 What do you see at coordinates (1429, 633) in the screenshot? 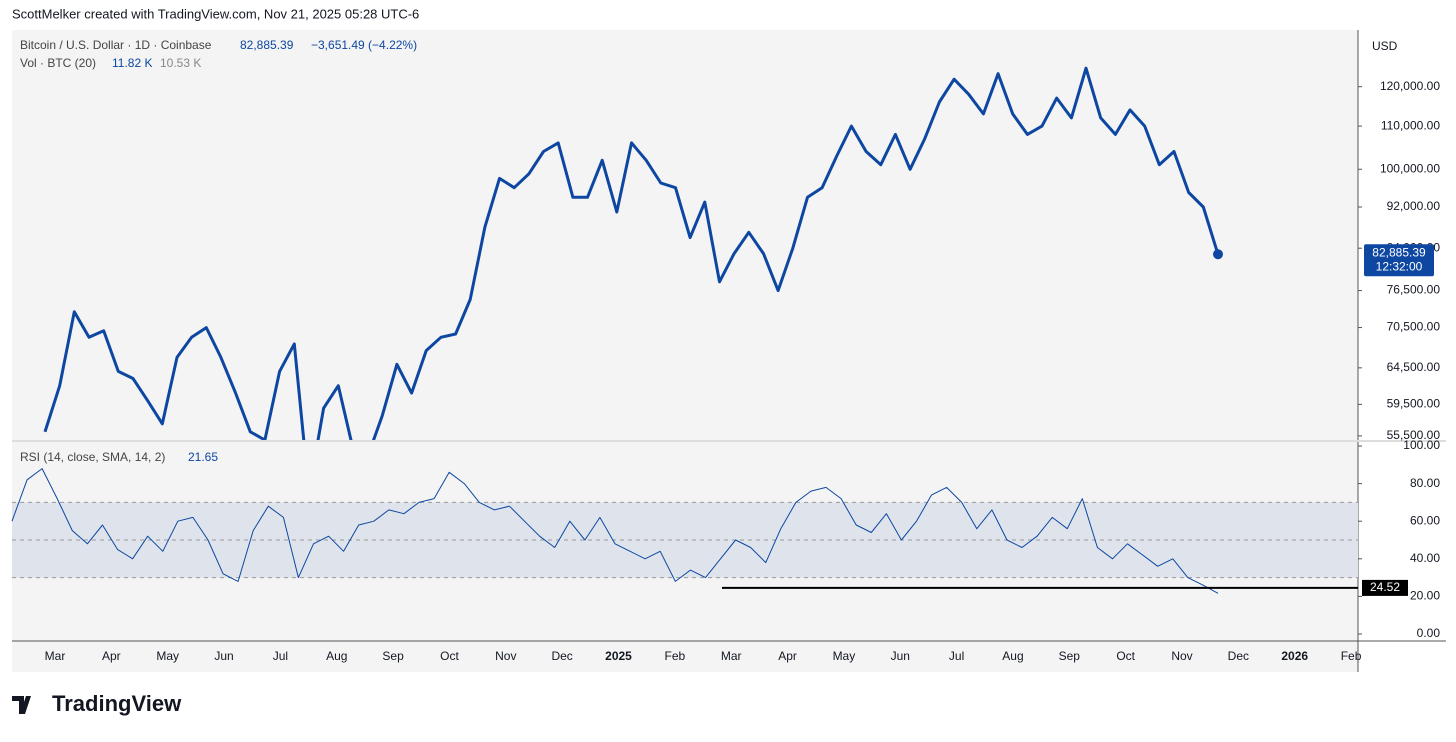
I see `y-tick-label: 0.00` at bounding box center [1429, 633].